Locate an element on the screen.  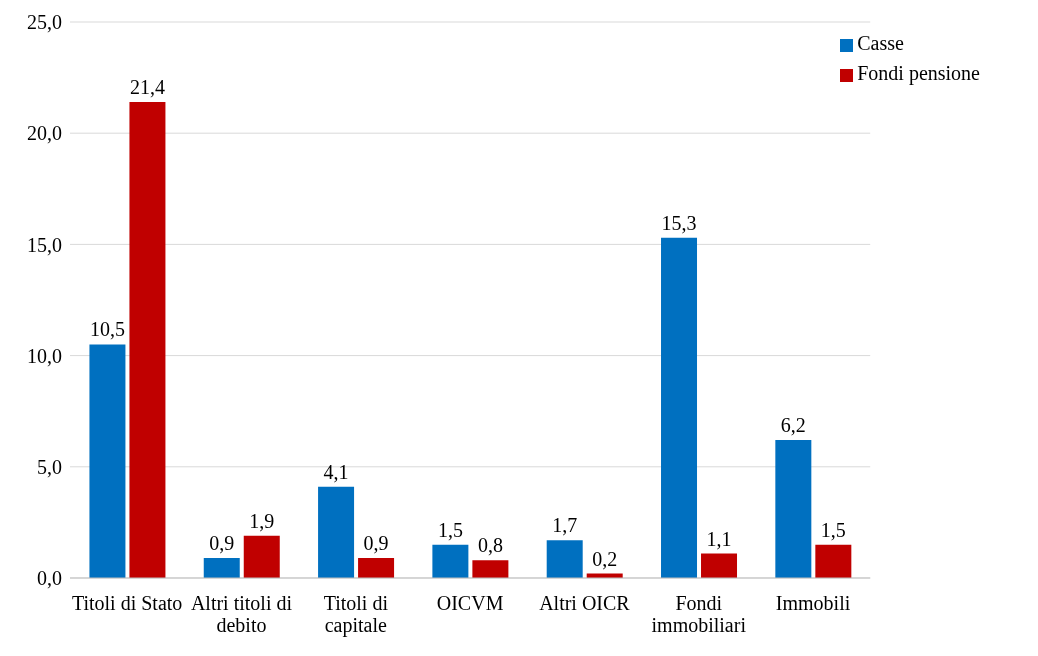
data-label: 15,3 is located at coordinates (679, 222).